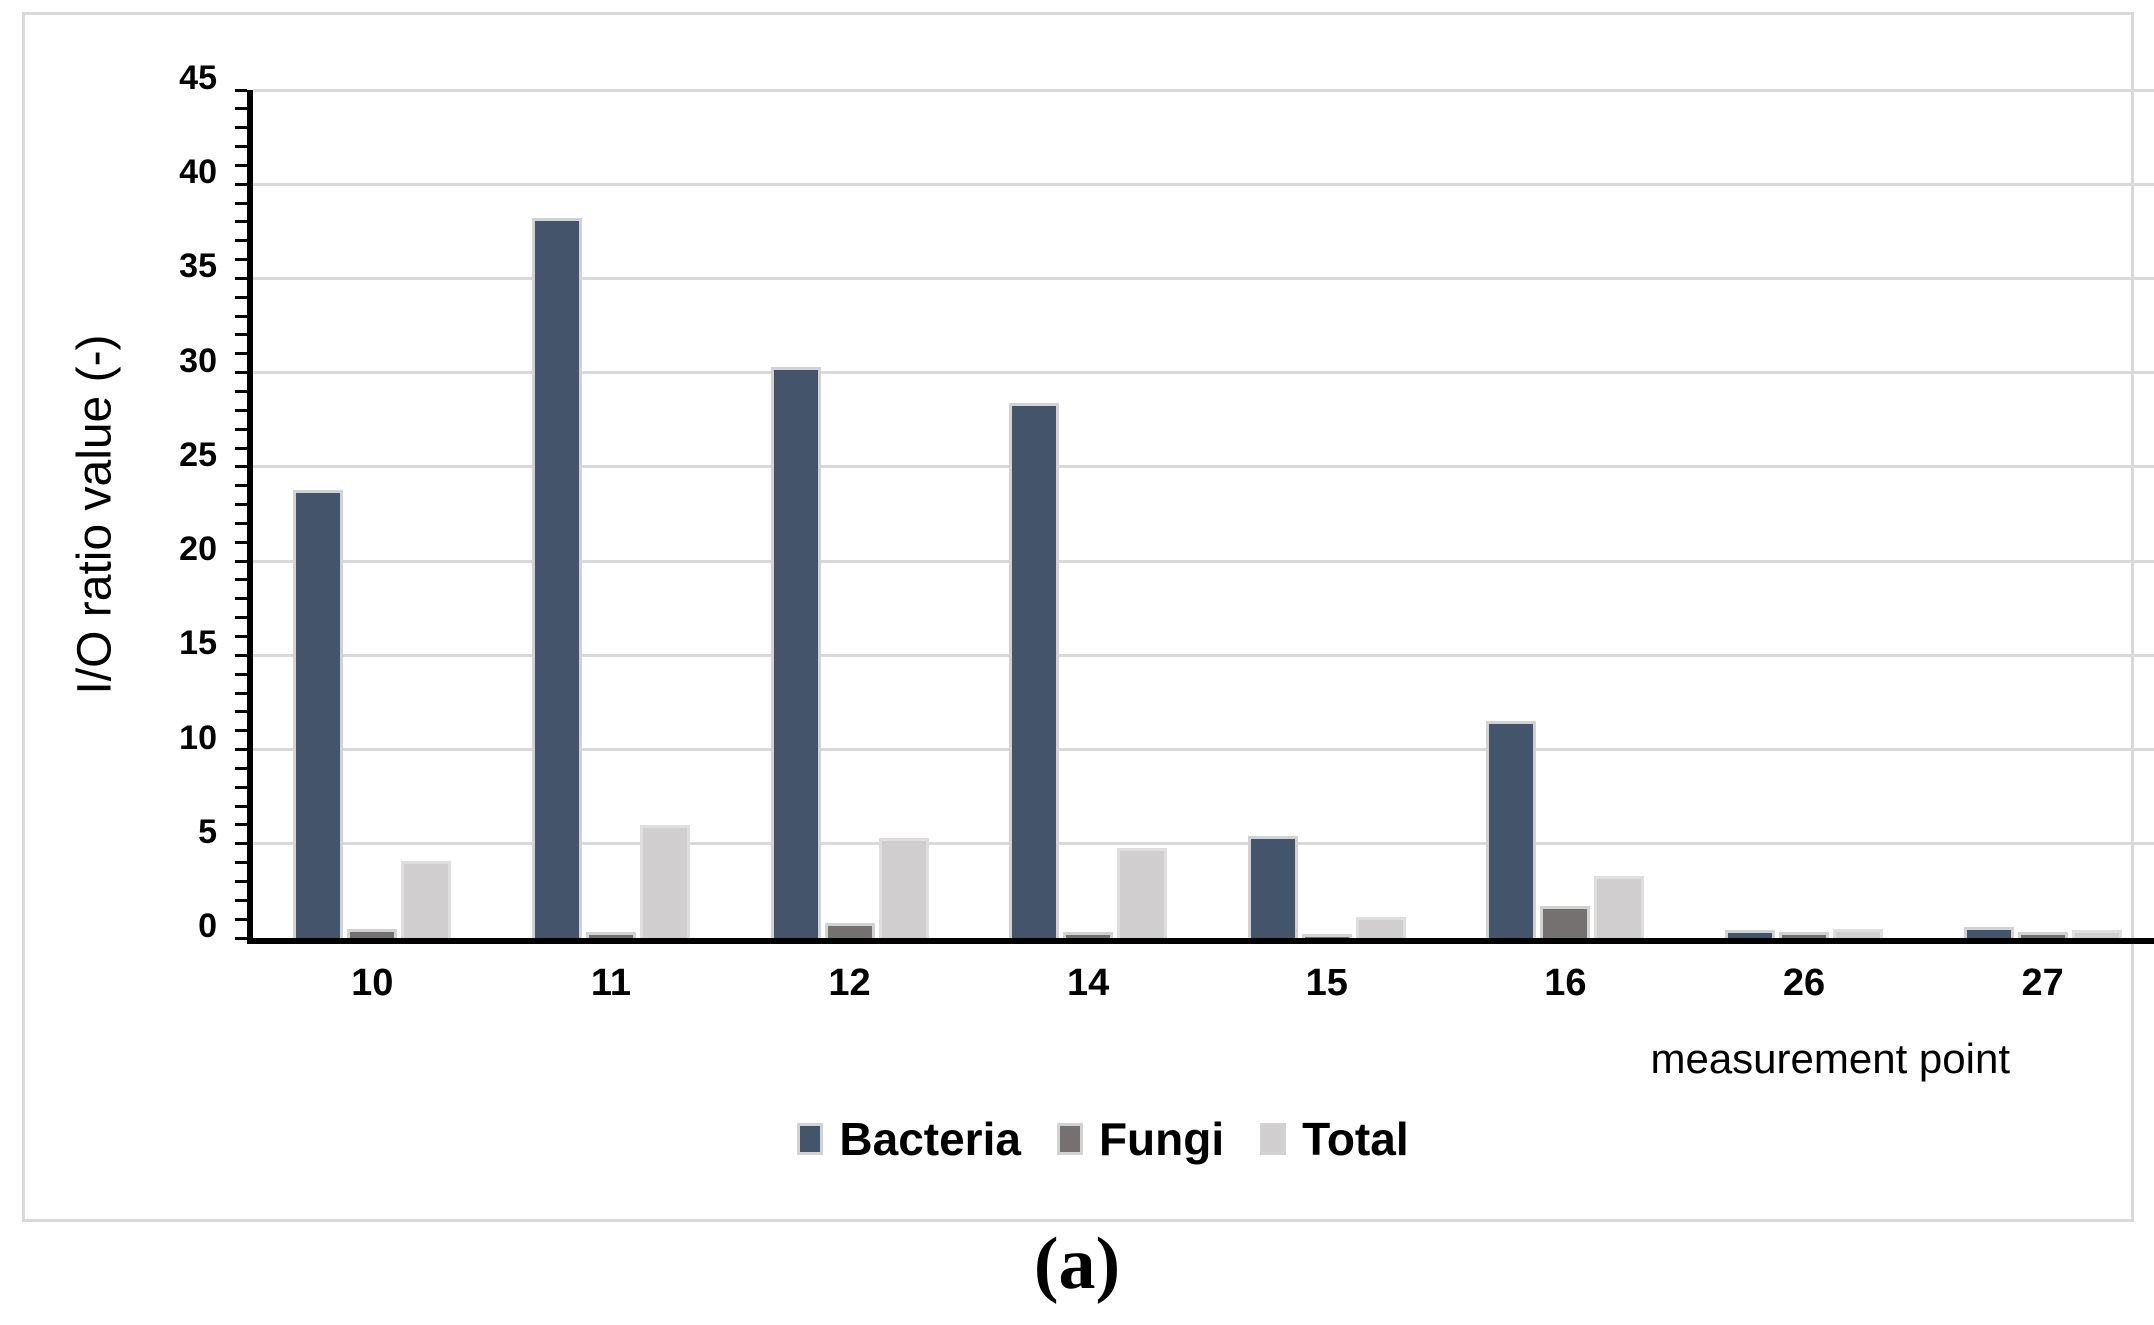 This screenshot has height=1325, width=2154. I want to click on y-tick-label-0: 0, so click(207, 926).